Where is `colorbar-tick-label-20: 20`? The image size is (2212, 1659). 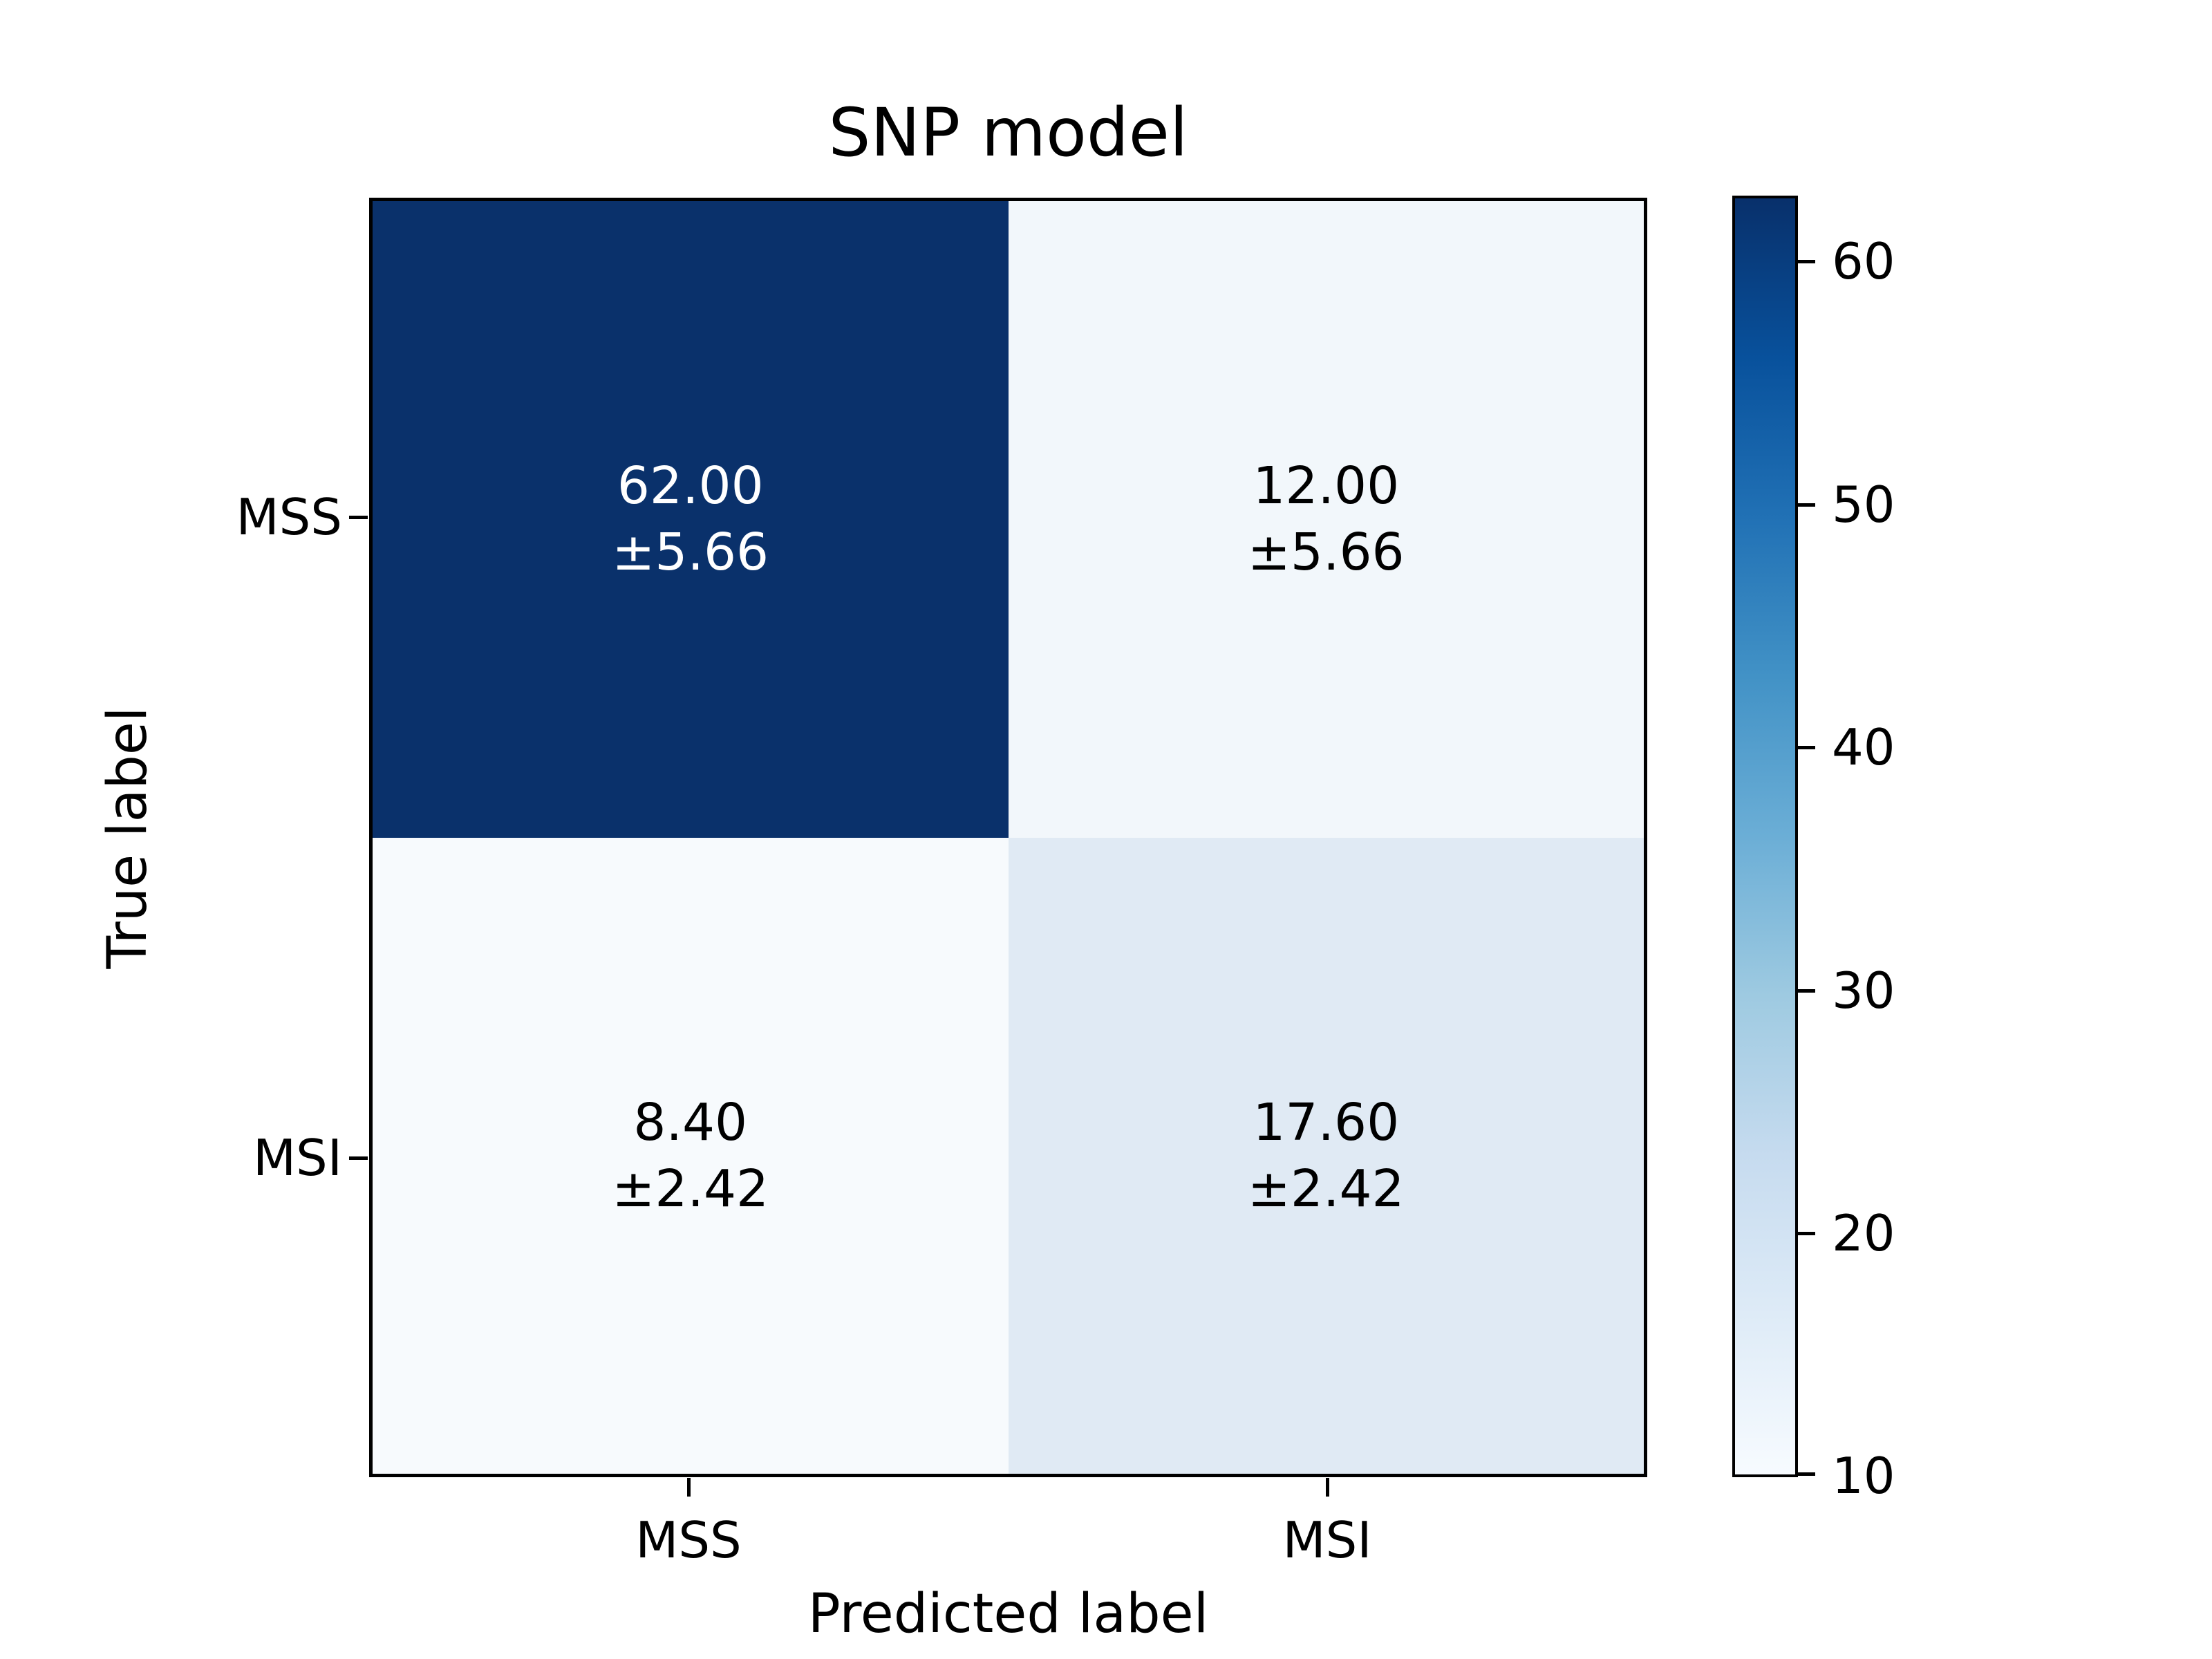 colorbar-tick-label-20: 20 is located at coordinates (1863, 1233).